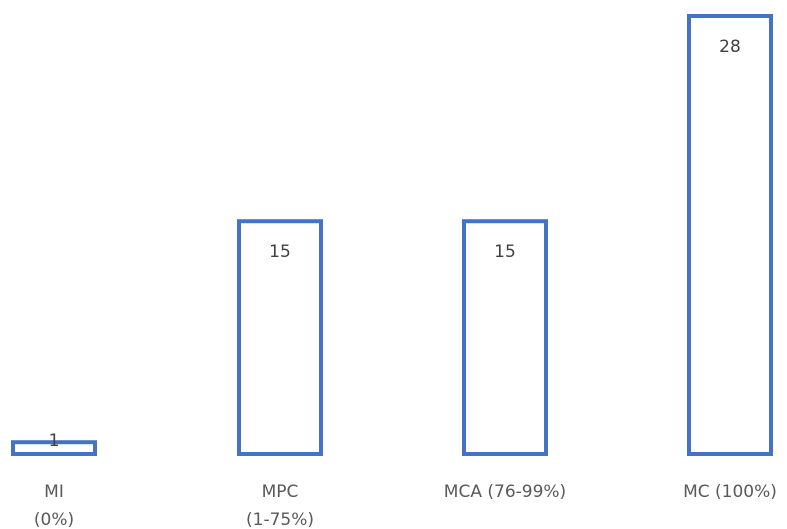 The height and width of the screenshot is (529, 787). What do you see at coordinates (54, 441) in the screenshot?
I see `data-label-1: 1` at bounding box center [54, 441].